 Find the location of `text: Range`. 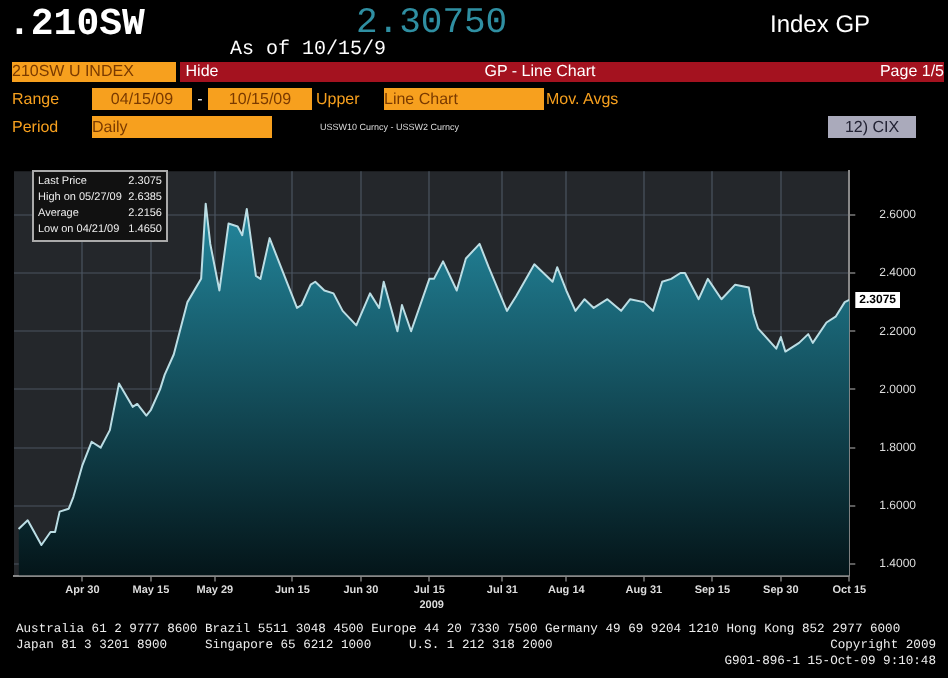

text: Range is located at coordinates (37, 100).